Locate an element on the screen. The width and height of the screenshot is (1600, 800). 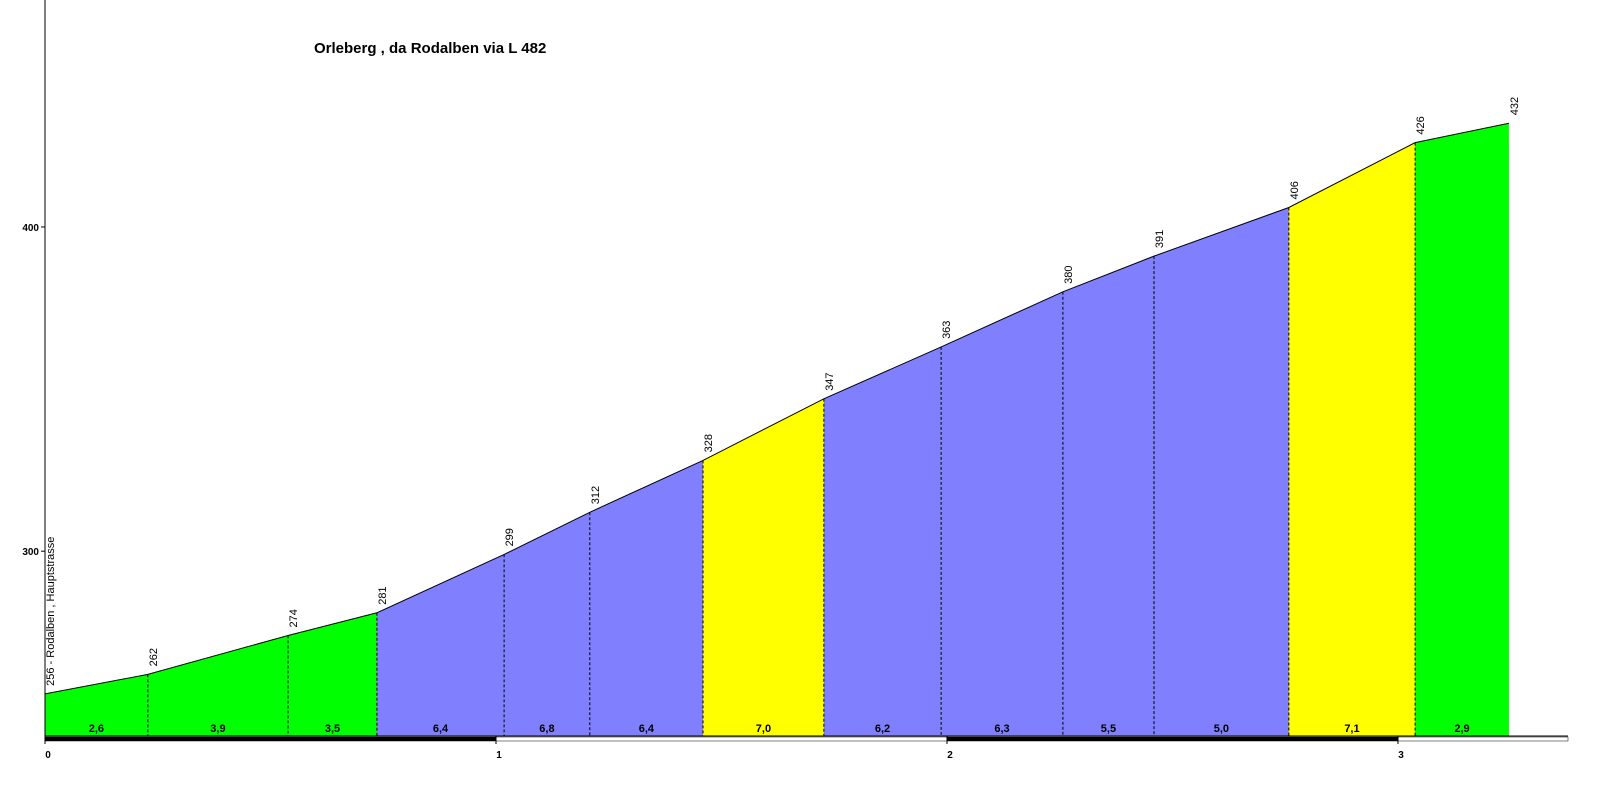
elevation-label: 380 is located at coordinates (1069, 274).